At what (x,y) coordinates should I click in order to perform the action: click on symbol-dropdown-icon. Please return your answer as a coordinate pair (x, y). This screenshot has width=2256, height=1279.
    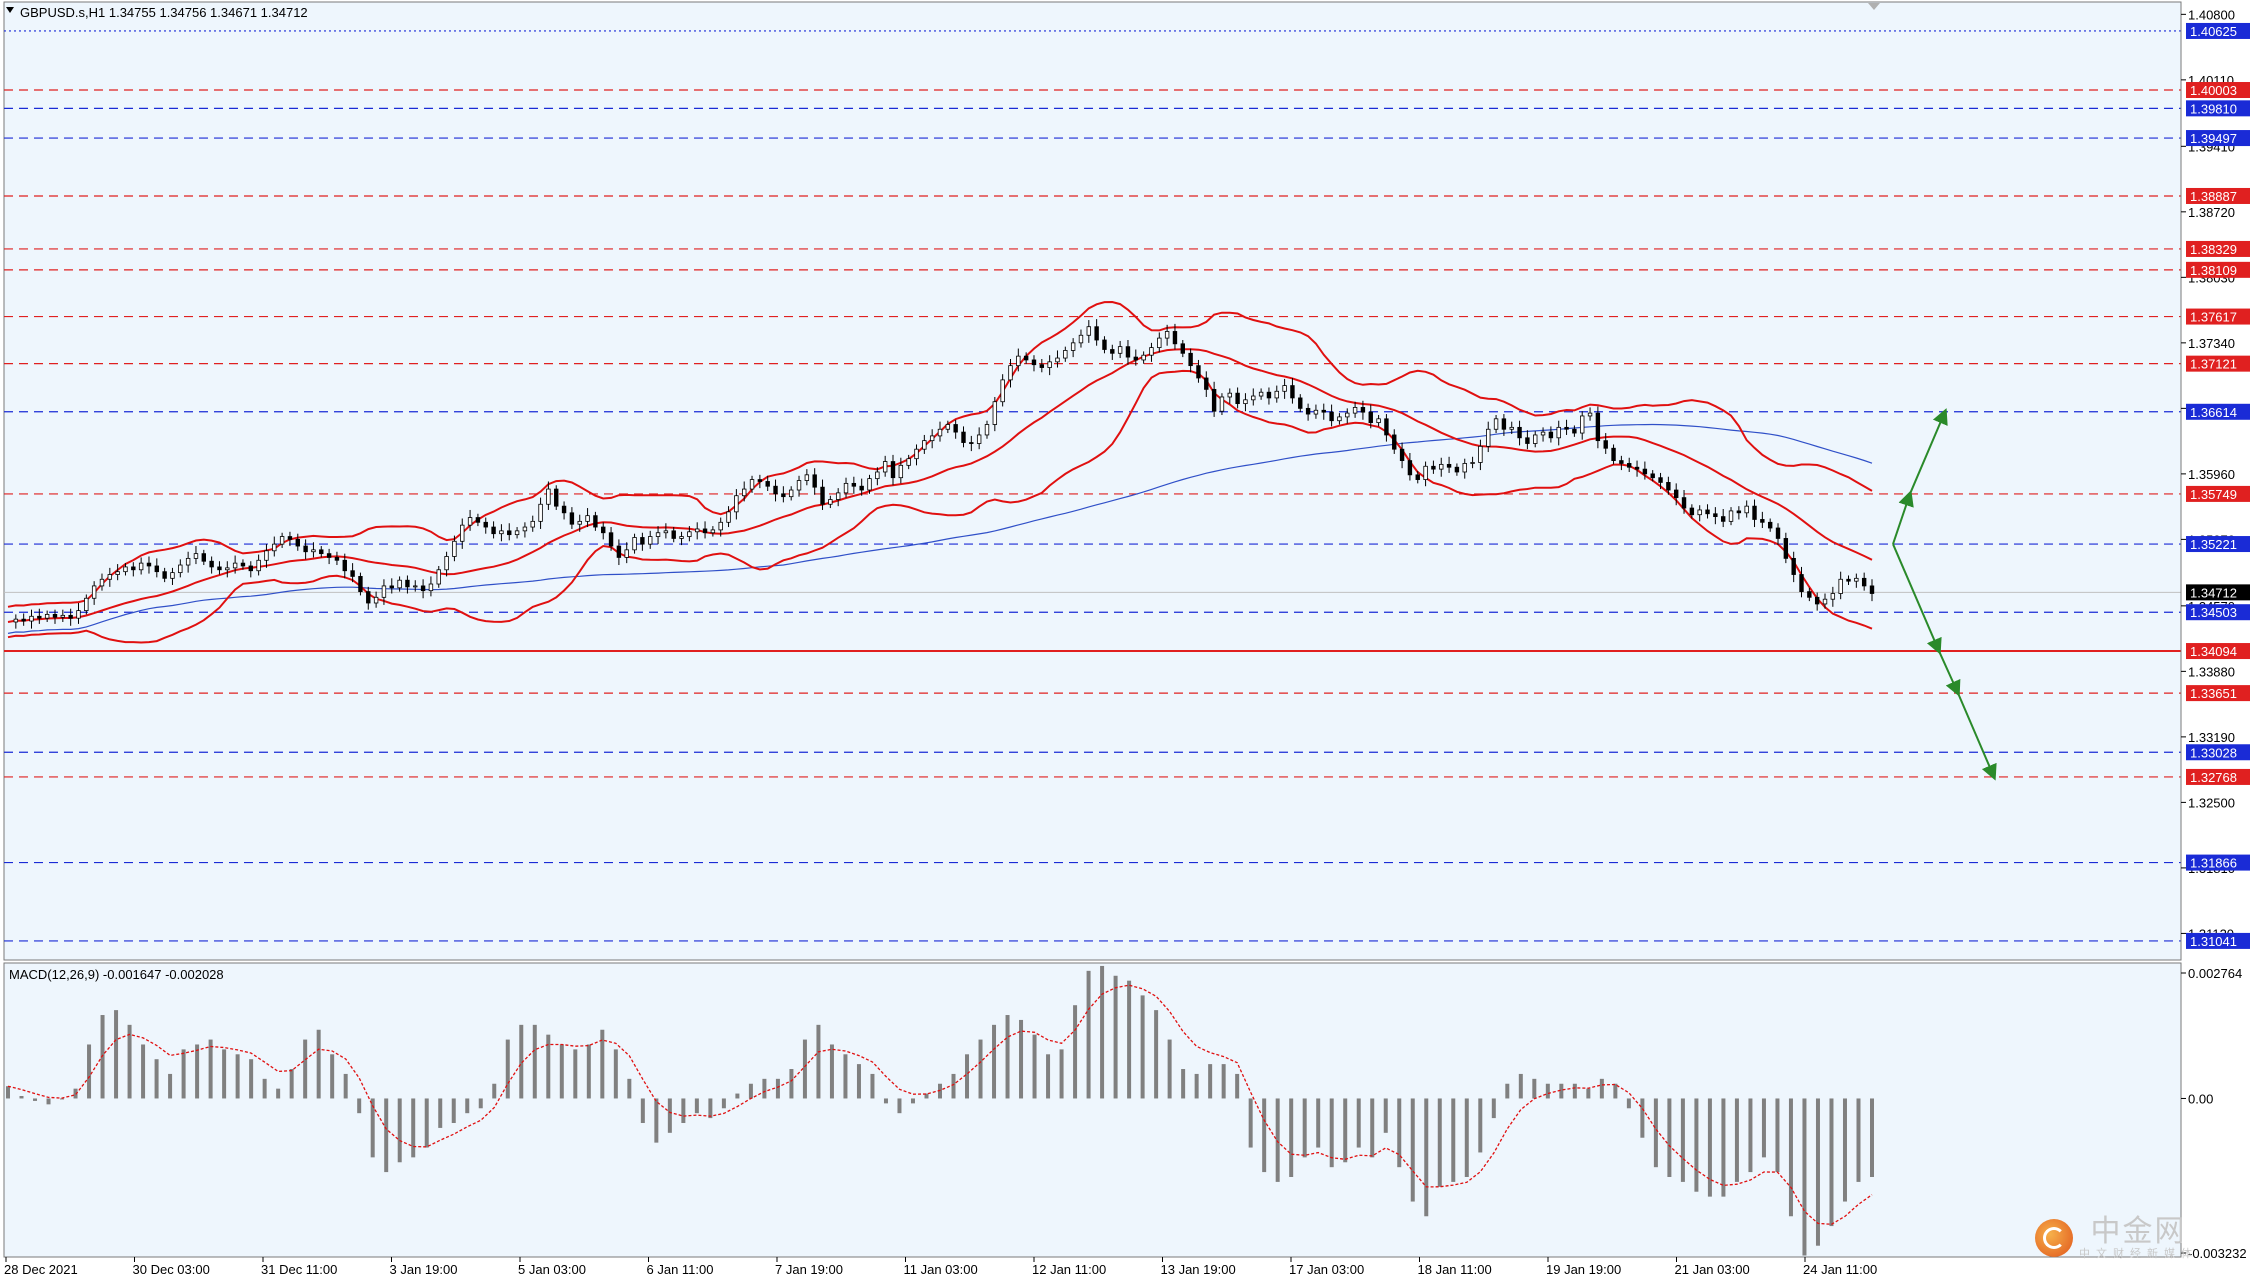
    Looking at the image, I should click on (10, 10).